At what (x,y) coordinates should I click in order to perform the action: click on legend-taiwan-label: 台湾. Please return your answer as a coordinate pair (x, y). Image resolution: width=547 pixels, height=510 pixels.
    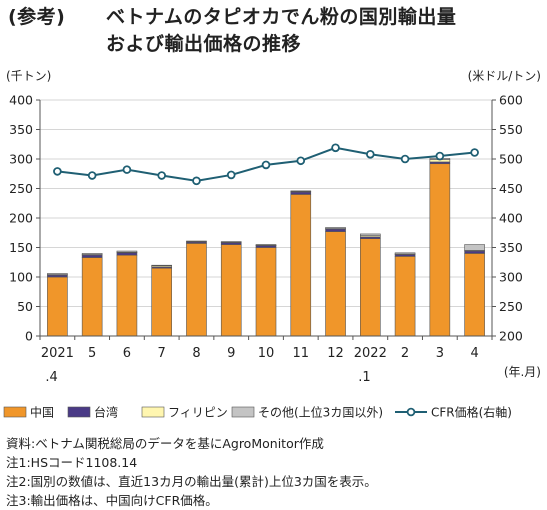
    Looking at the image, I should click on (106, 412).